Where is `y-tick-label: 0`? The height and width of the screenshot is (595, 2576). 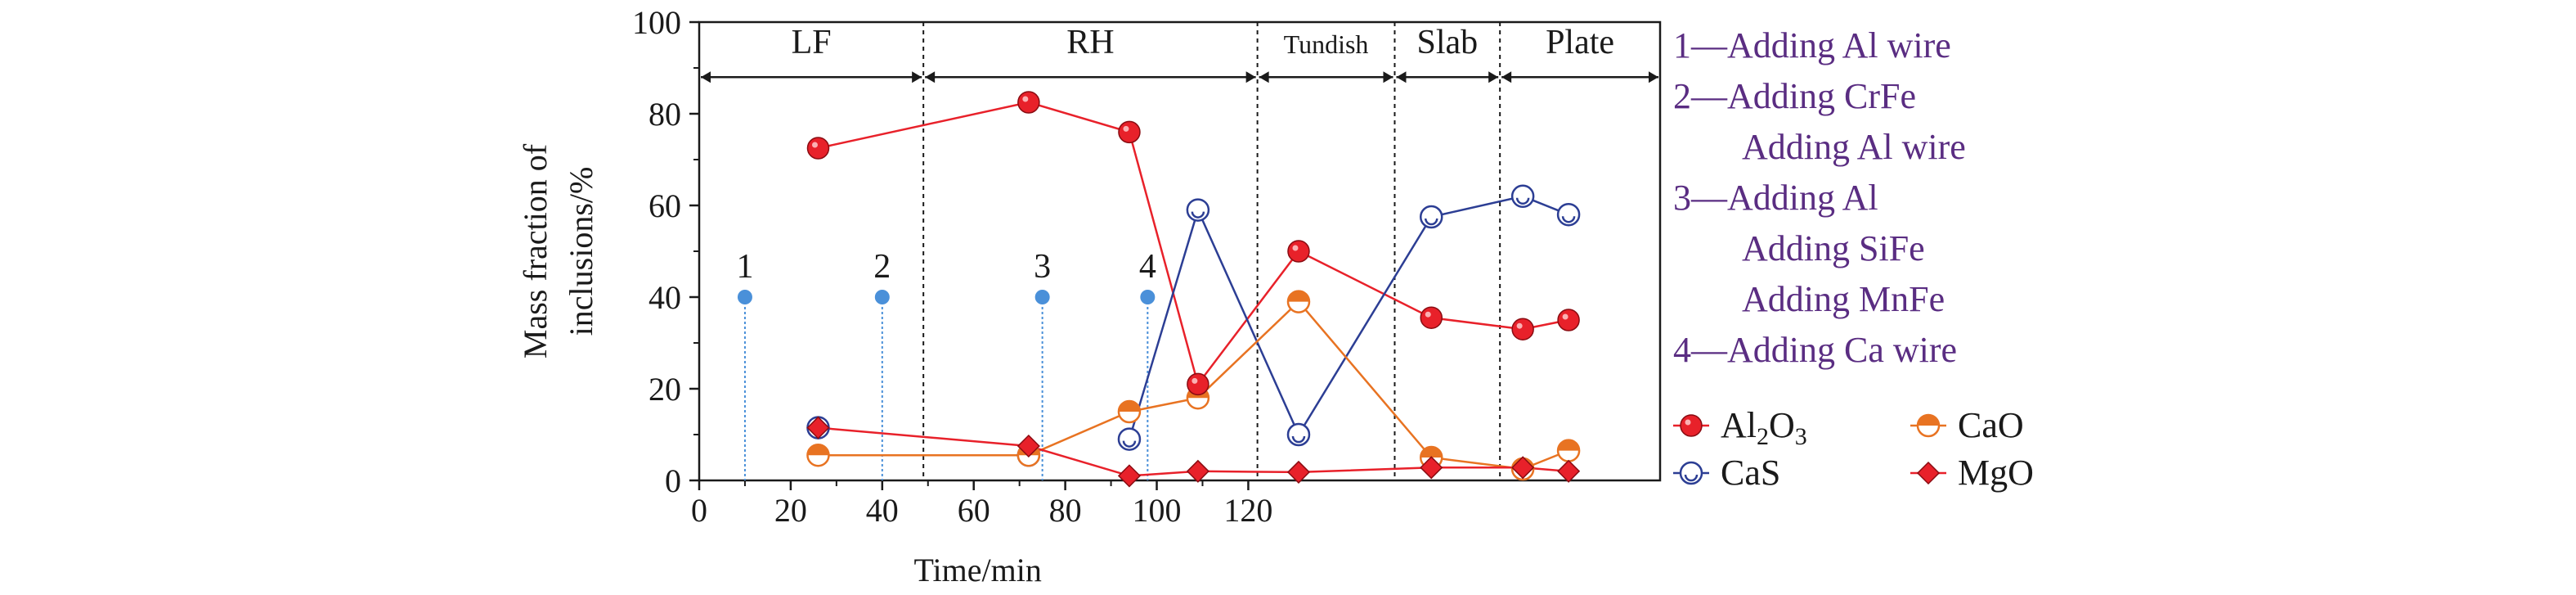
y-tick-label: 0 is located at coordinates (673, 481).